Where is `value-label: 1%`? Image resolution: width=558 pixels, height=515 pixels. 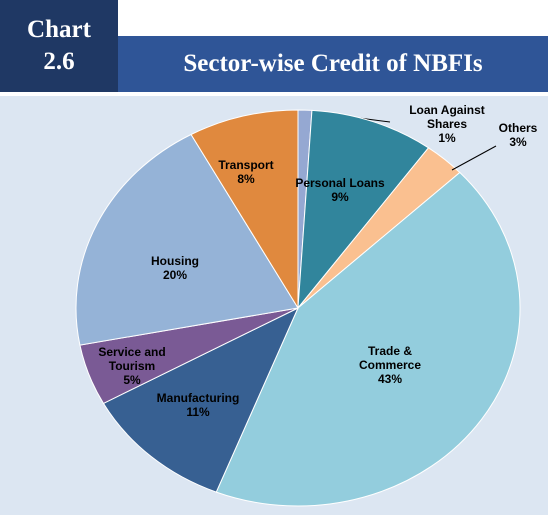 value-label: 1% is located at coordinates (447, 138).